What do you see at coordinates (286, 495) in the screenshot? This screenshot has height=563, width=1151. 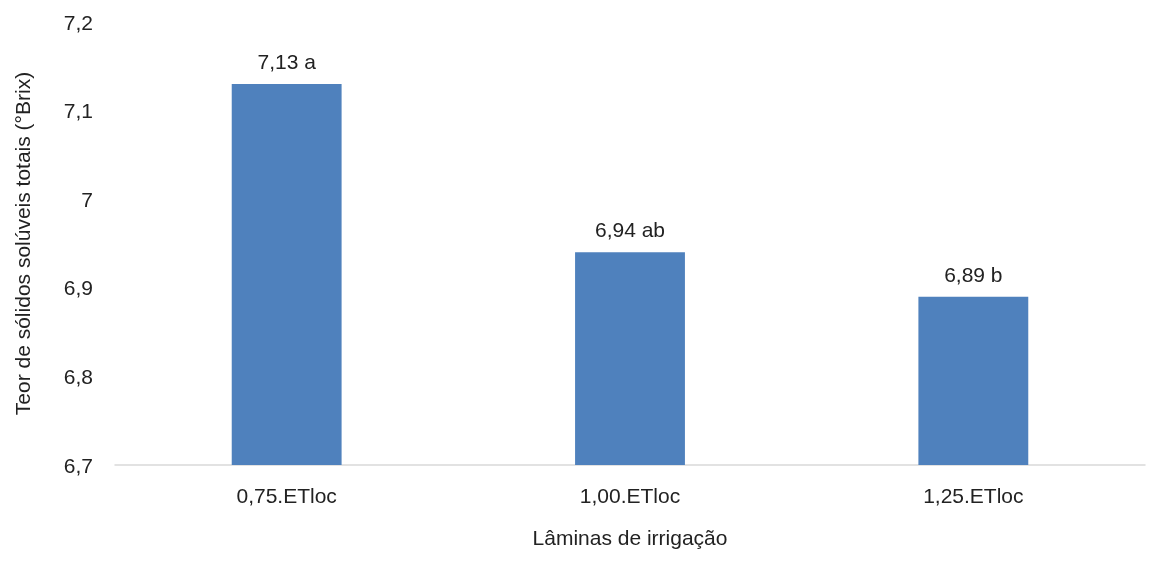 I see `x-tick-label: 0,75.ETloc` at bounding box center [286, 495].